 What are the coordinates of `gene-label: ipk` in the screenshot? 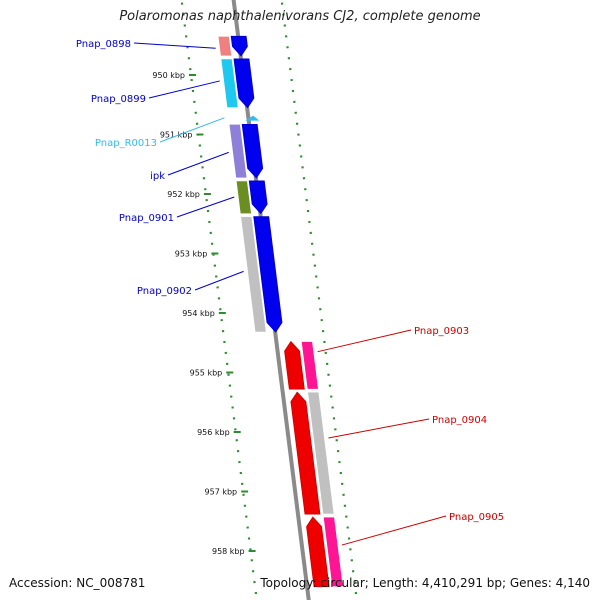 It's located at (157, 176).